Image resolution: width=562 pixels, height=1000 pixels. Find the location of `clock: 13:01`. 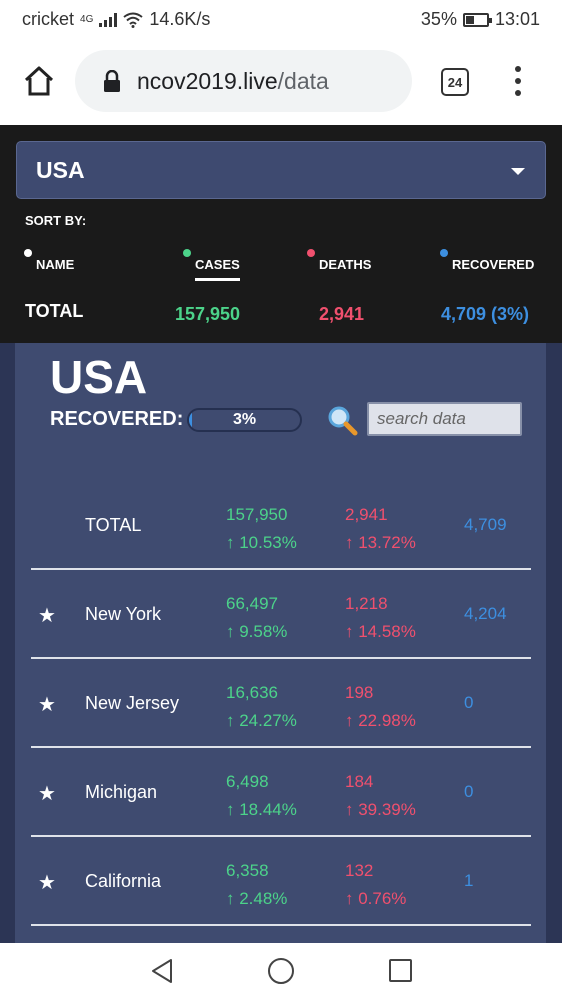

clock: 13:01 is located at coordinates (517, 19).